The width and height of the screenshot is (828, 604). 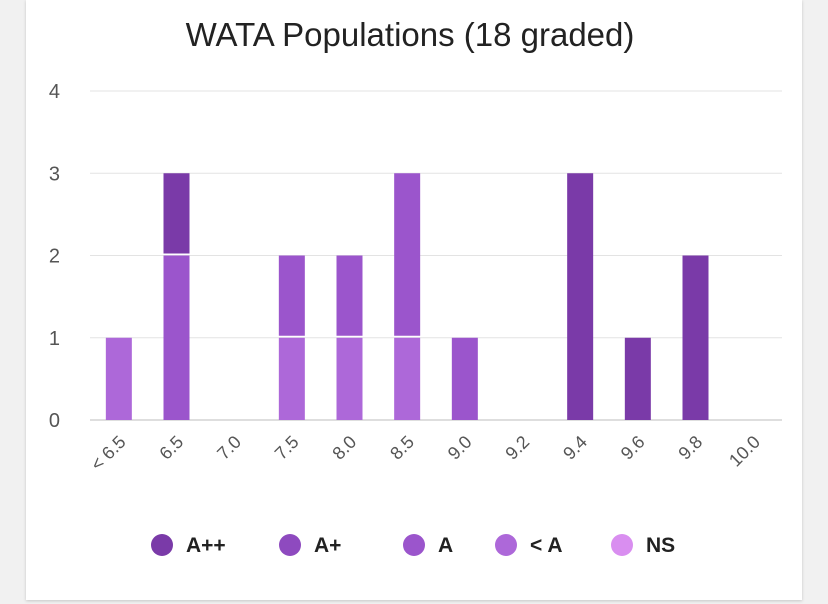 I want to click on y-axis-ticks: 0 1 2 3 4, so click(x=54, y=256).